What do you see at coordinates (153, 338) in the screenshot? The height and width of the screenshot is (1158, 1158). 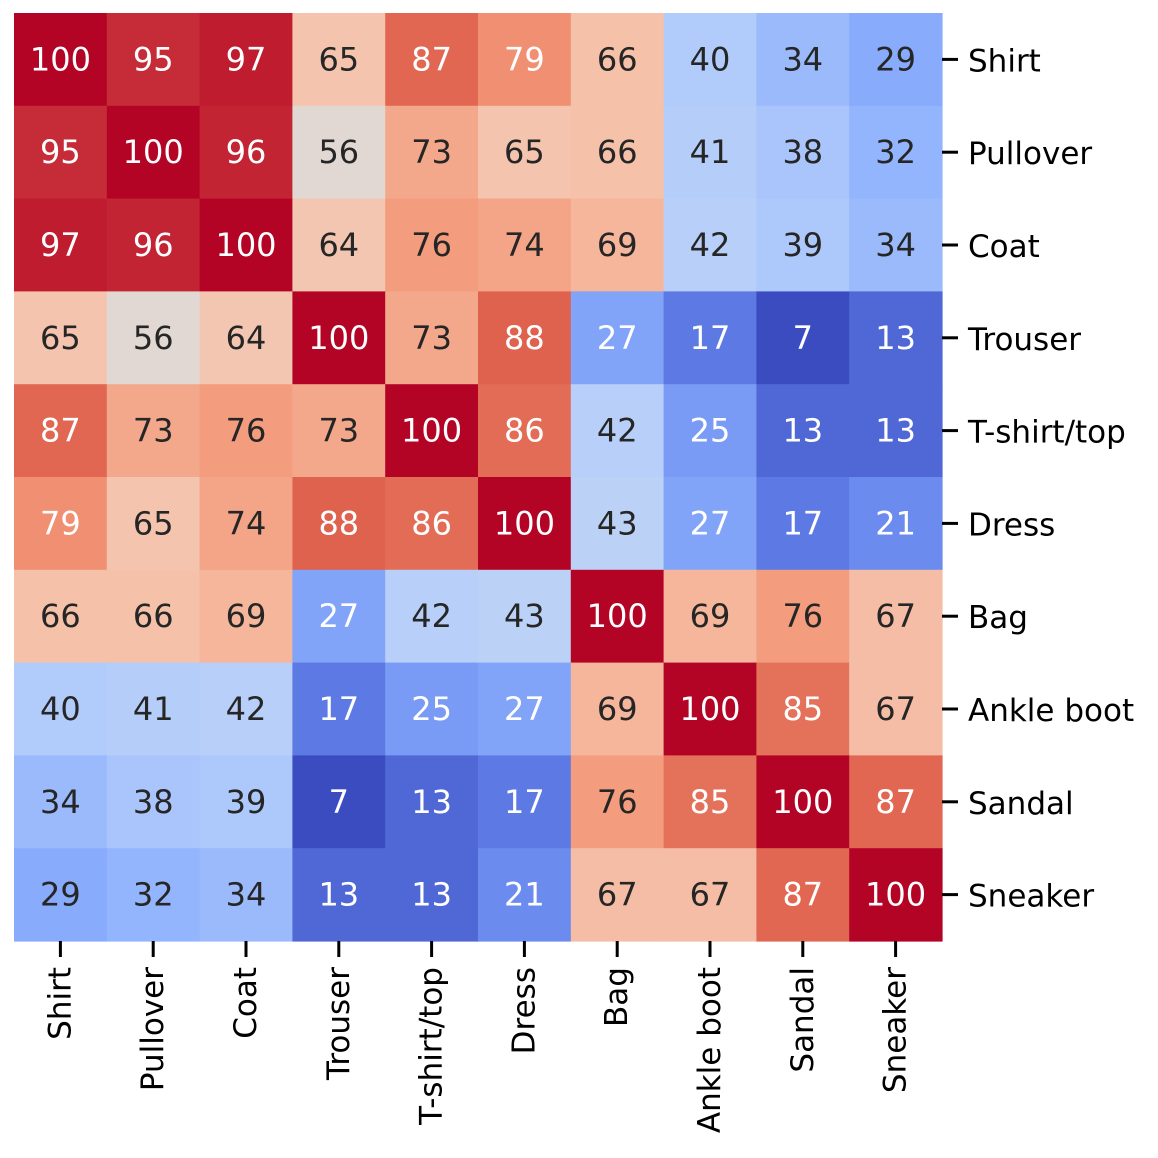 I see `cell-value-label: 56` at bounding box center [153, 338].